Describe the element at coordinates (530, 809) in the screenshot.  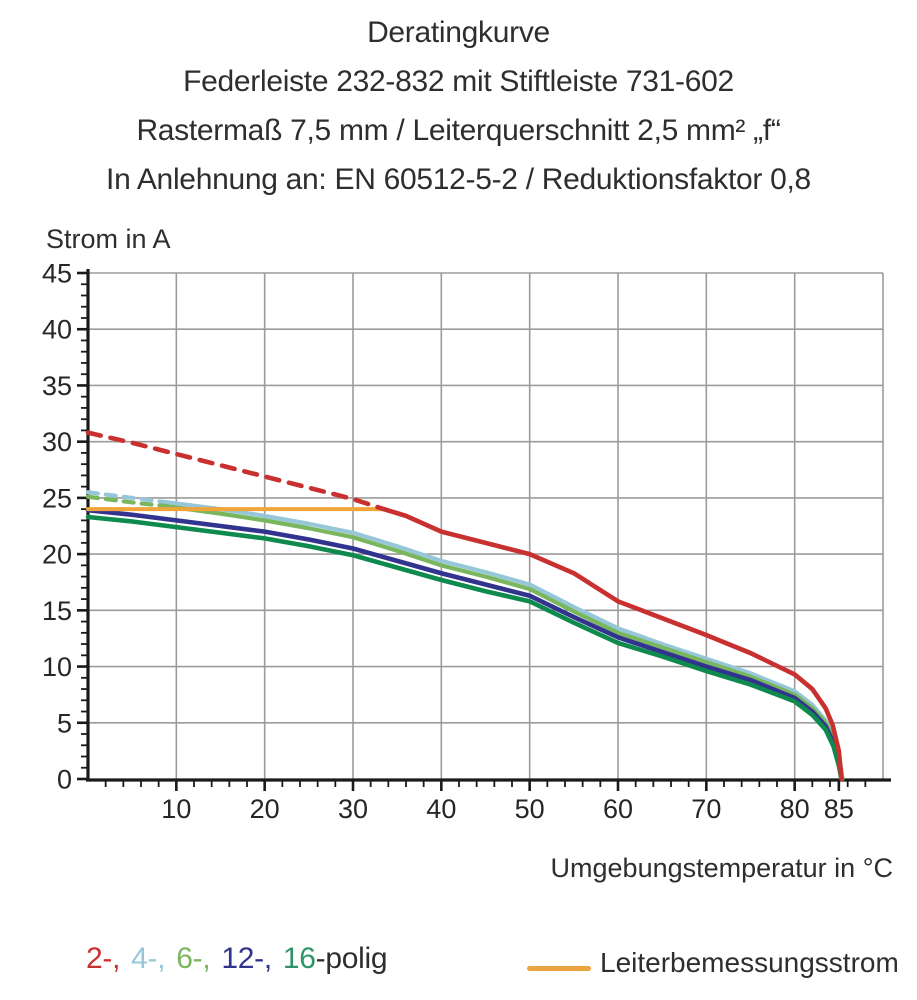
I see `svg-text: 50` at that location.